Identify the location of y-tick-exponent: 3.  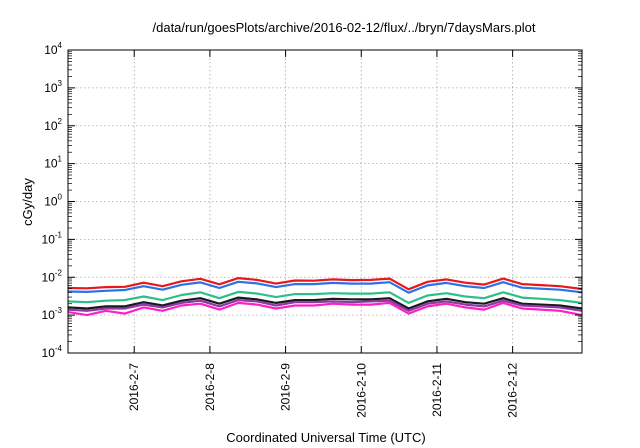
(60, 83).